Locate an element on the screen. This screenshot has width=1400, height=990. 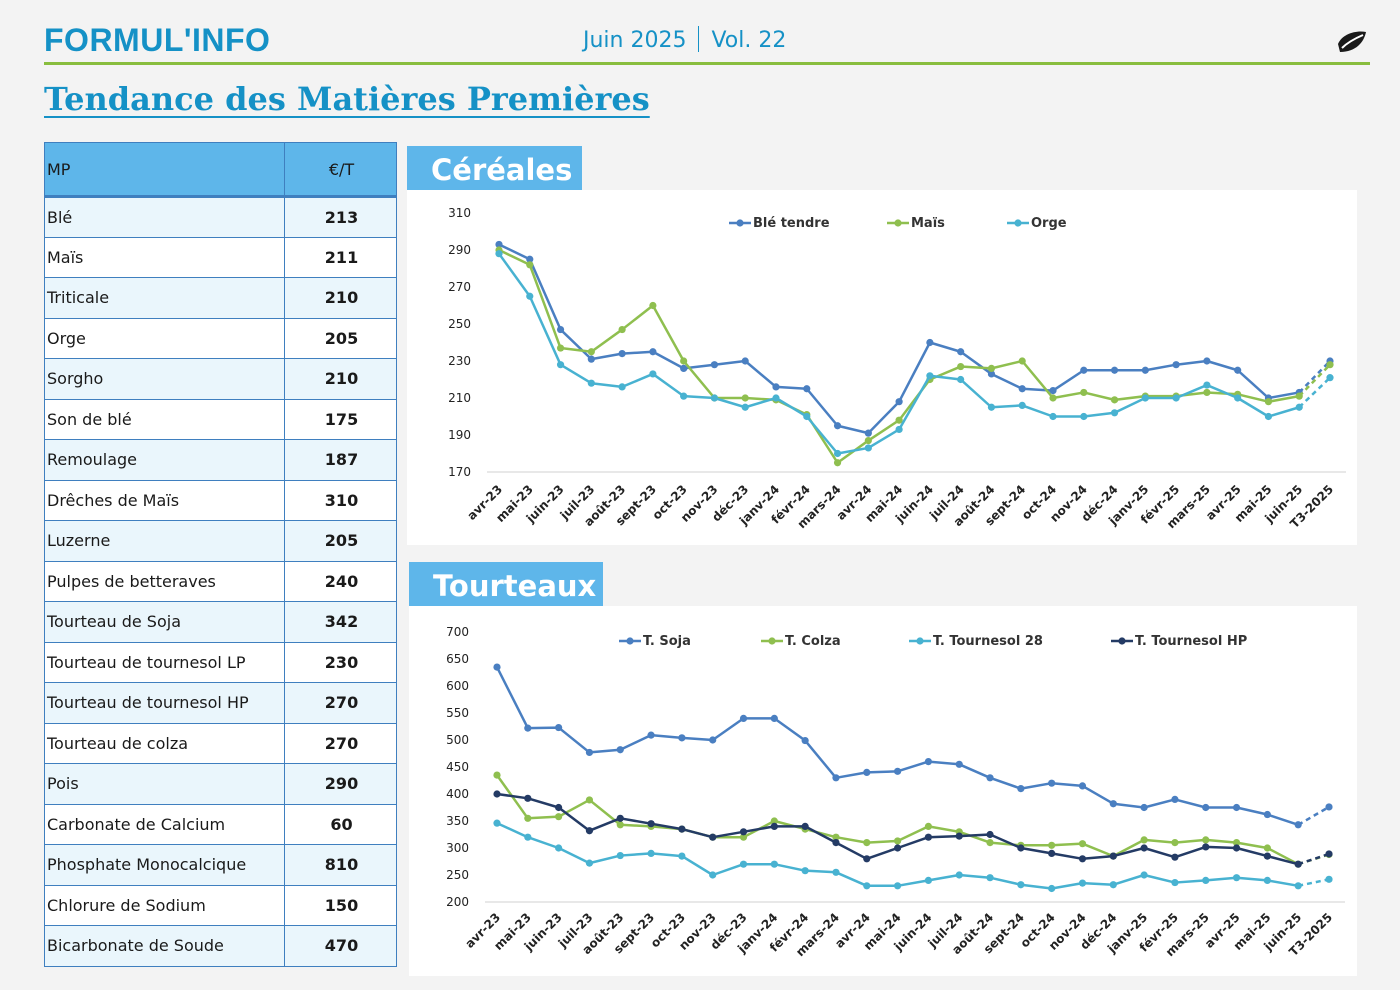
legend-label: Orge is located at coordinates (1049, 223).